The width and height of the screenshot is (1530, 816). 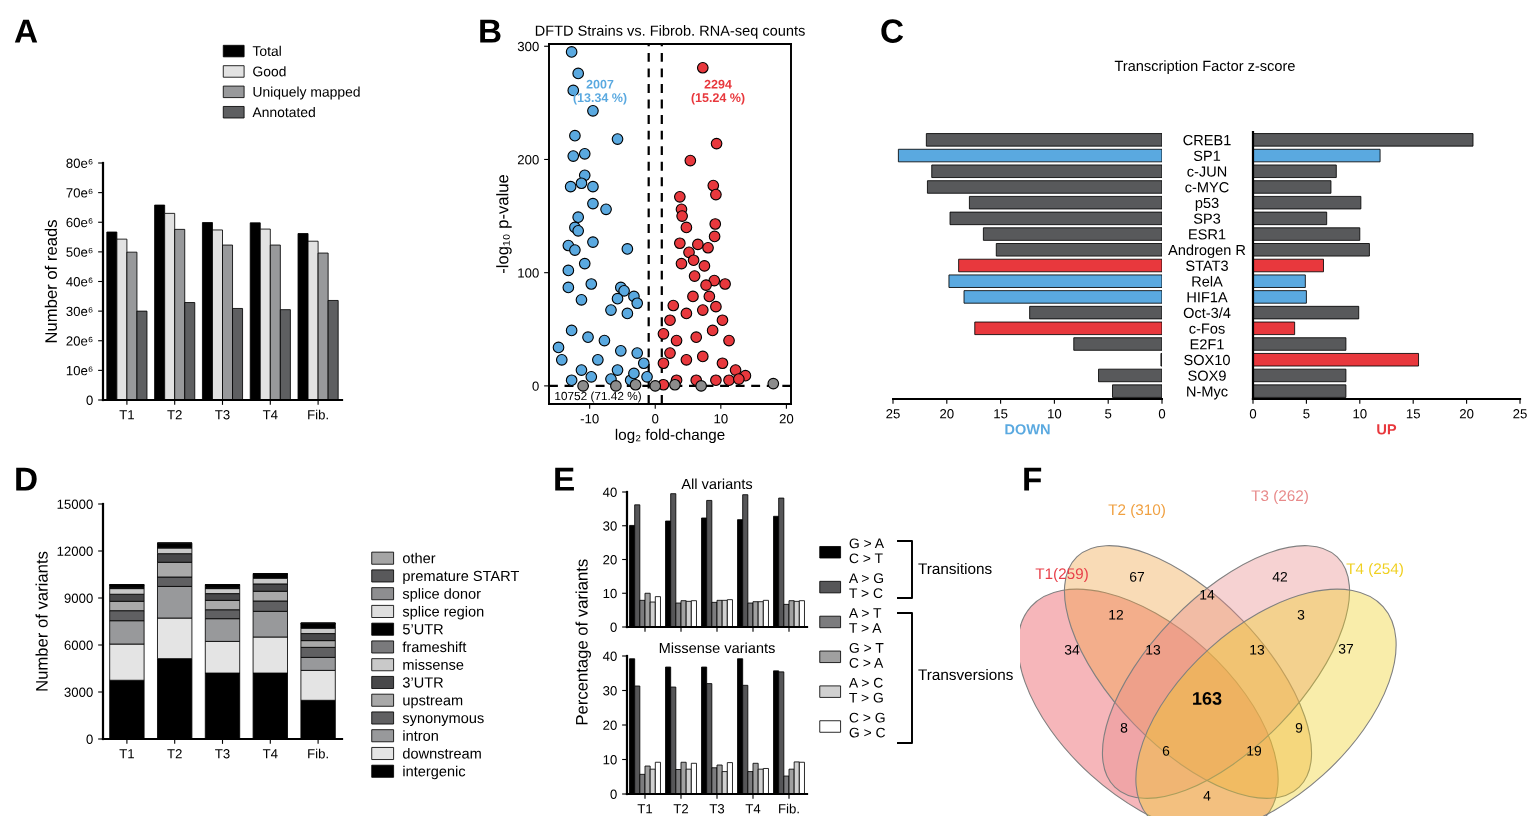 What do you see at coordinates (865, 620) in the screenshot?
I see `legend-label: A > T T > A` at bounding box center [865, 620].